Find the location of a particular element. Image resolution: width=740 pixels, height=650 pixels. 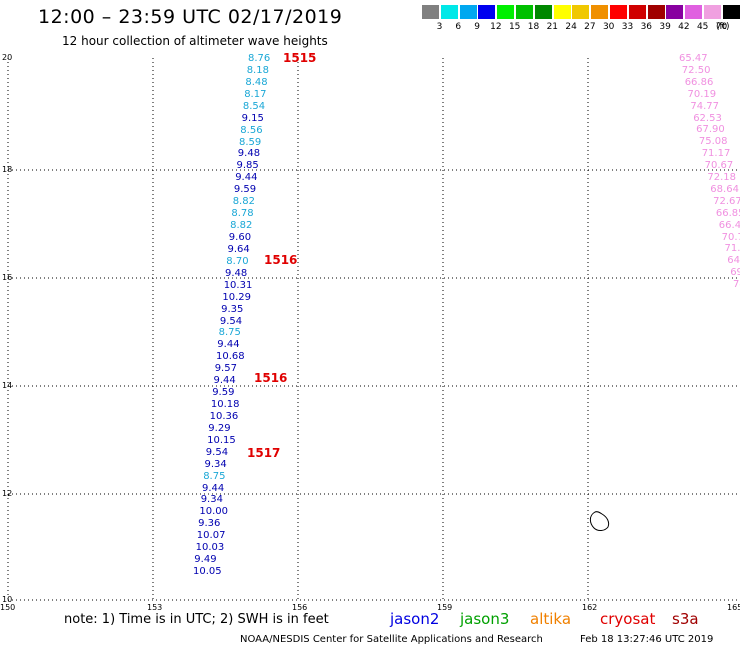

wave-height-value: 9.60 is located at coordinates (240, 237).